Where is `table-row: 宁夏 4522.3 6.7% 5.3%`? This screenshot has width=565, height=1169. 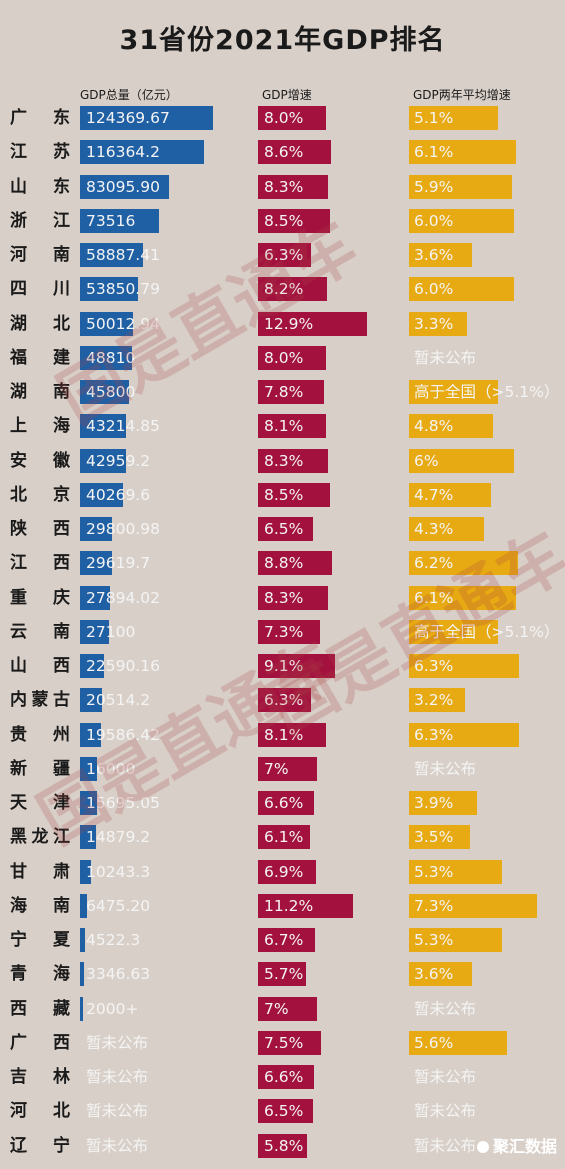 table-row: 宁夏 4522.3 6.7% 5.3% is located at coordinates (282, 940).